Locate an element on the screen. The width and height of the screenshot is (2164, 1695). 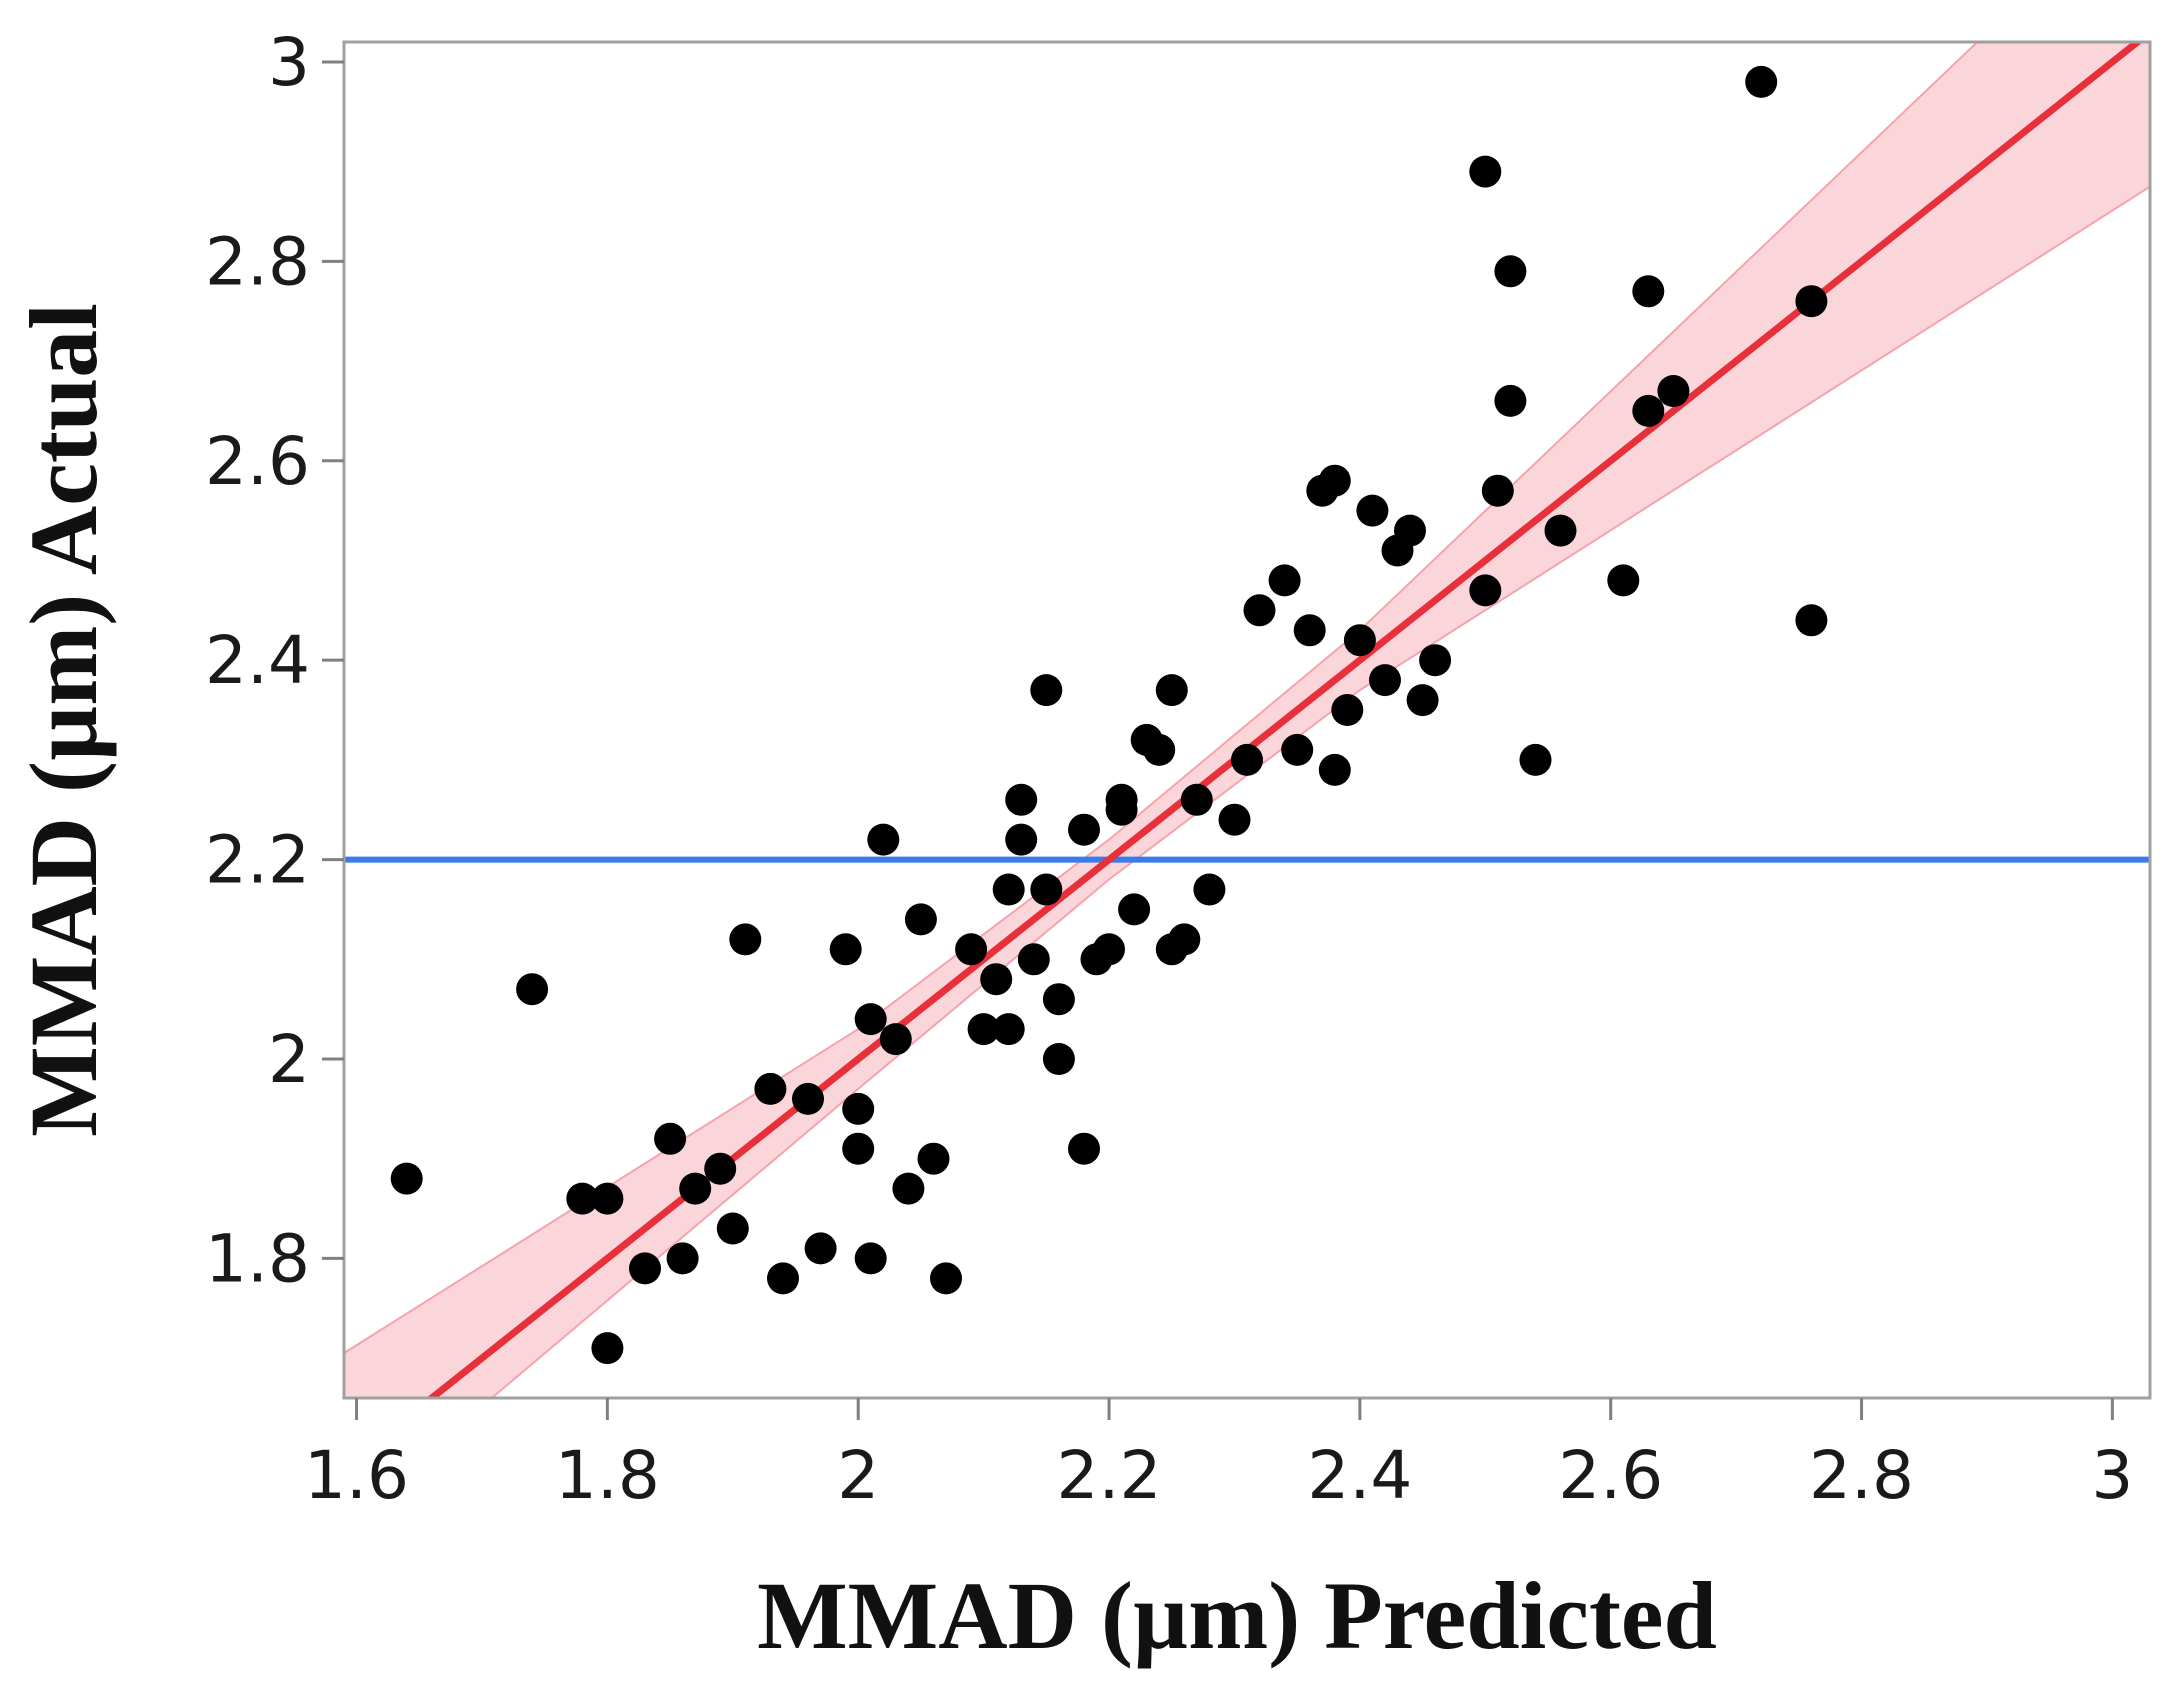
y-tick-label: 2.6 is located at coordinates (257, 461).